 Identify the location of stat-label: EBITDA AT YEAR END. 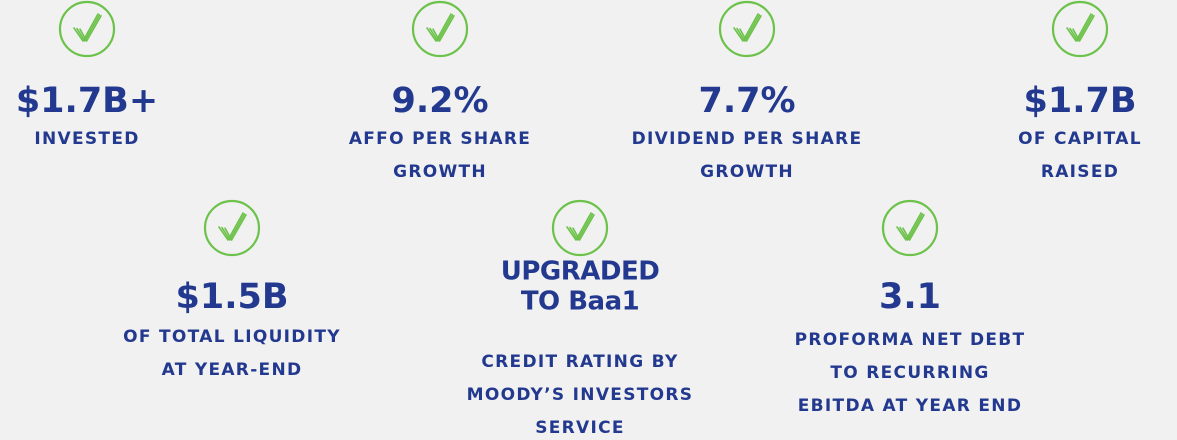
(910, 406).